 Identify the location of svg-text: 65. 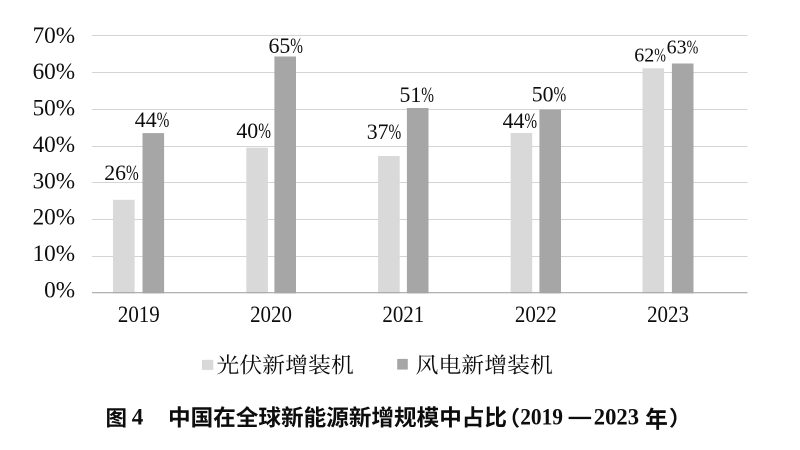
(280, 46).